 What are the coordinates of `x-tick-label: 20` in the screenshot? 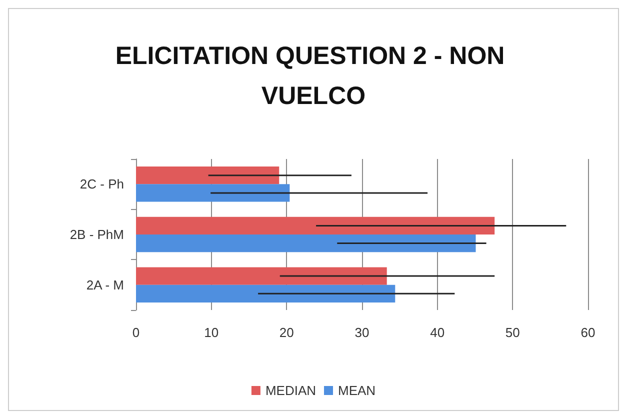 It's located at (286, 332).